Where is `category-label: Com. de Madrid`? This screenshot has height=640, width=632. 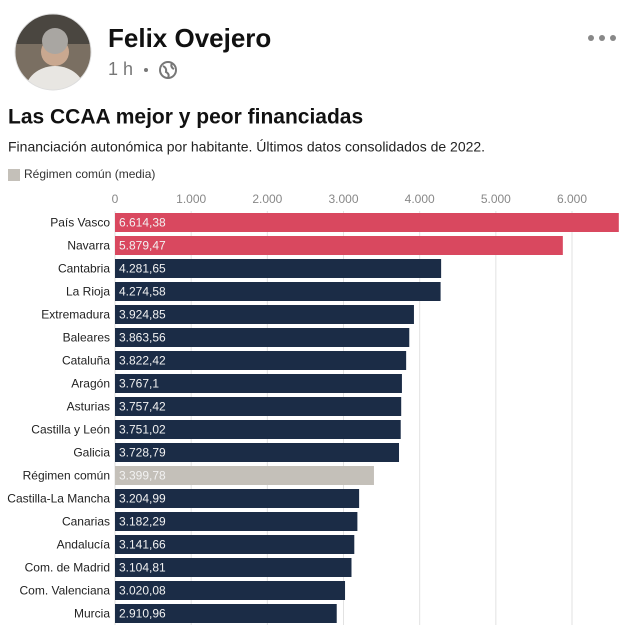 category-label: Com. de Madrid is located at coordinates (67, 568).